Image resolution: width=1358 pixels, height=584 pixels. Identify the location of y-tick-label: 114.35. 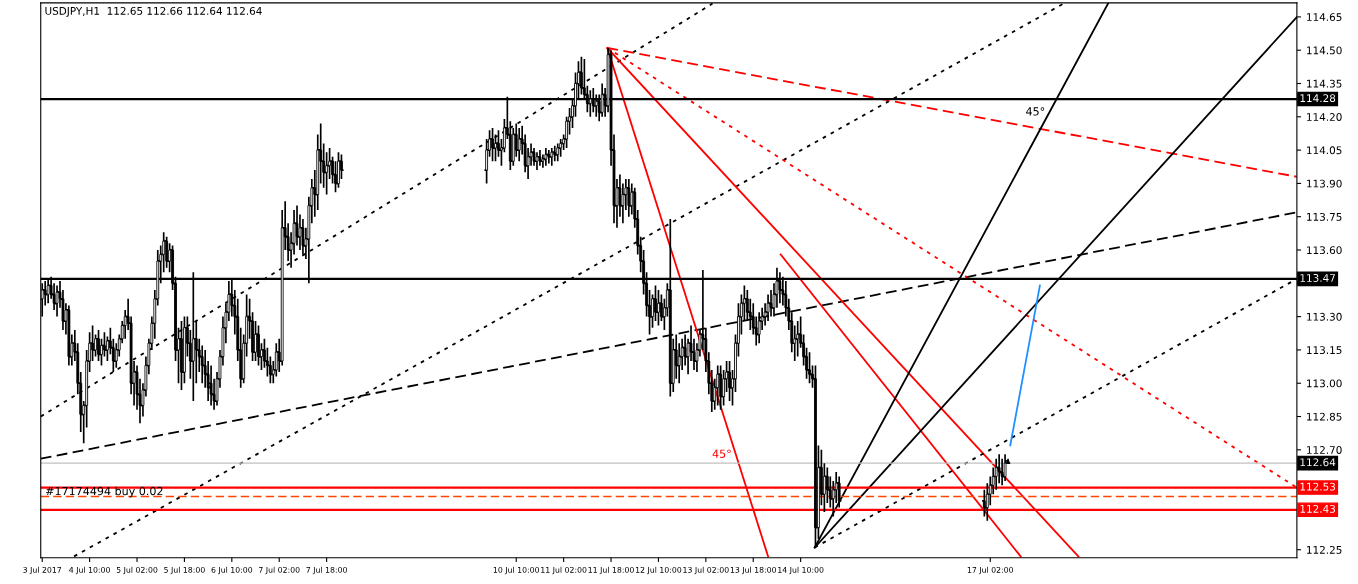
(1324, 83).